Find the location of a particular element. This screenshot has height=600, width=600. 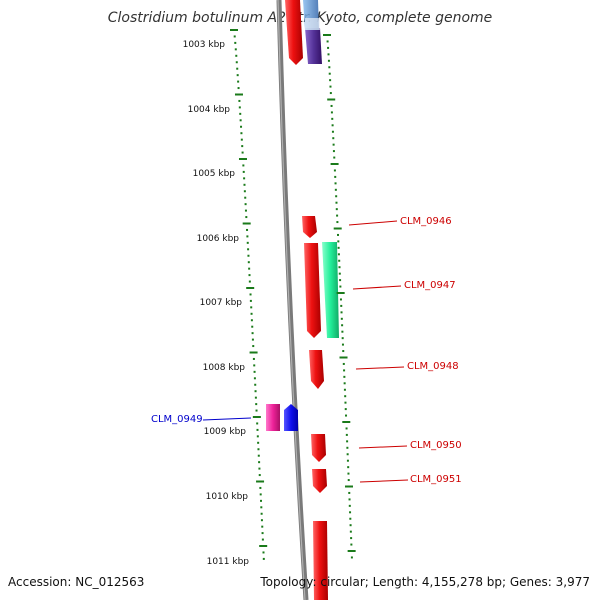

gene-label-clm-0951: CLM_0951 is located at coordinates (436, 479).